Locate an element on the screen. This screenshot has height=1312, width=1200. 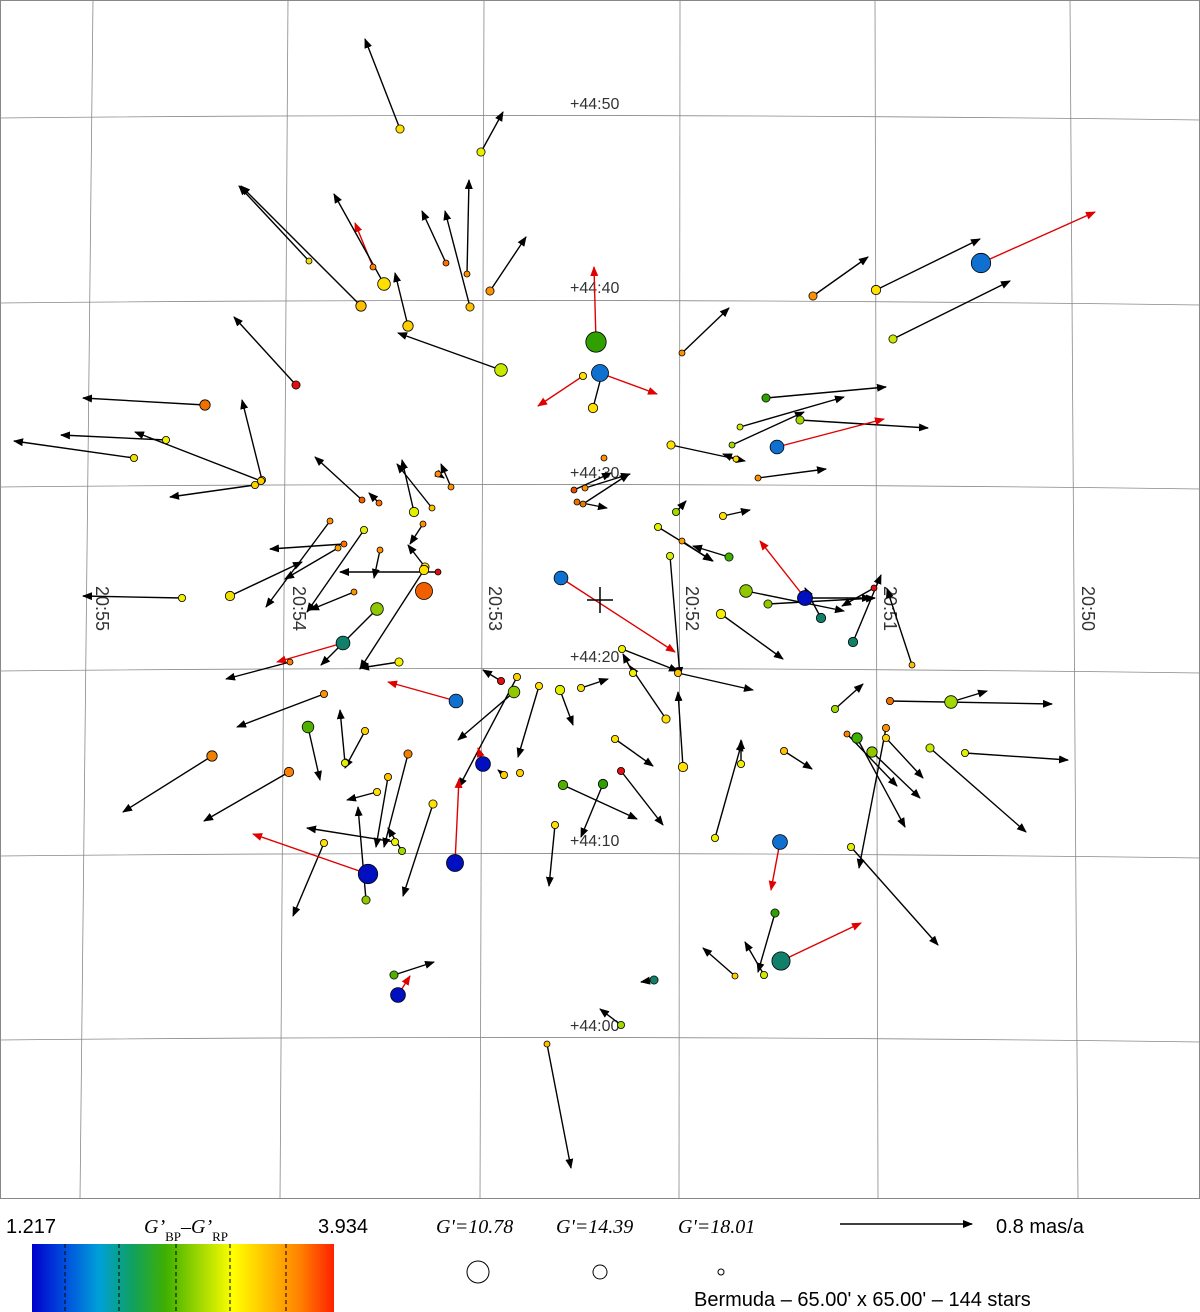
color-scale-min: 1.217 is located at coordinates (31, 1227).